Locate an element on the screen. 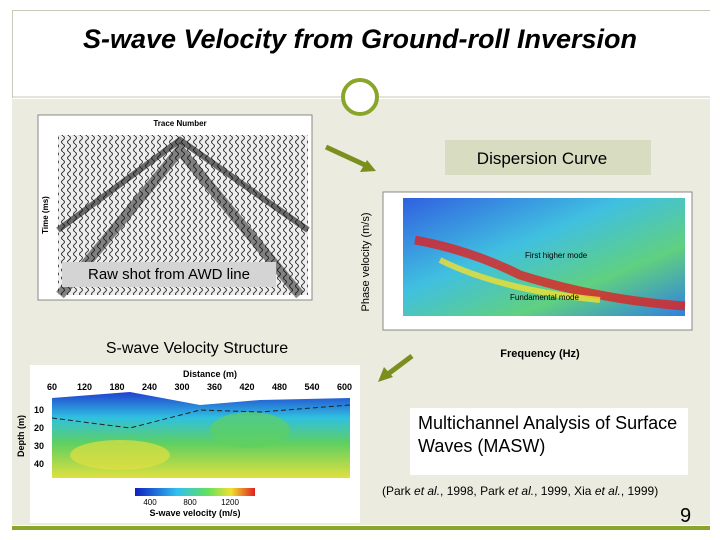 Image resolution: width=720 pixels, height=540 pixels. citation-part: (Park is located at coordinates (398, 491).